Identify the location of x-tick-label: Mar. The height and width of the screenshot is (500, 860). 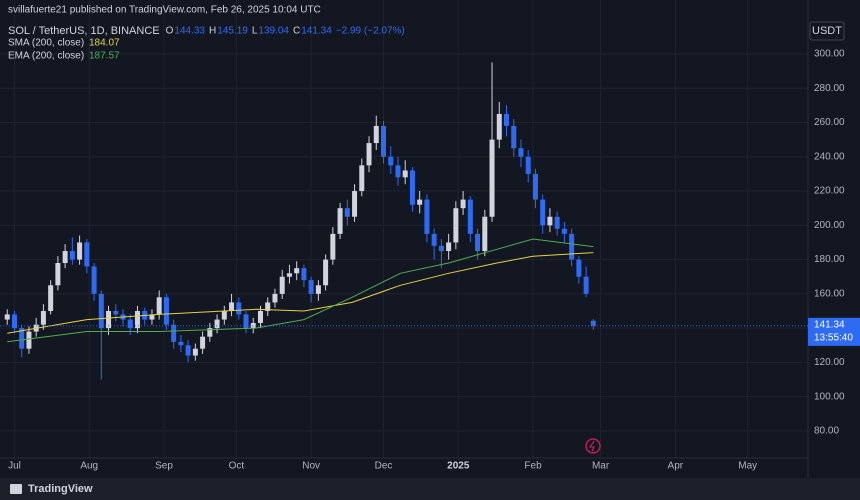
(601, 466).